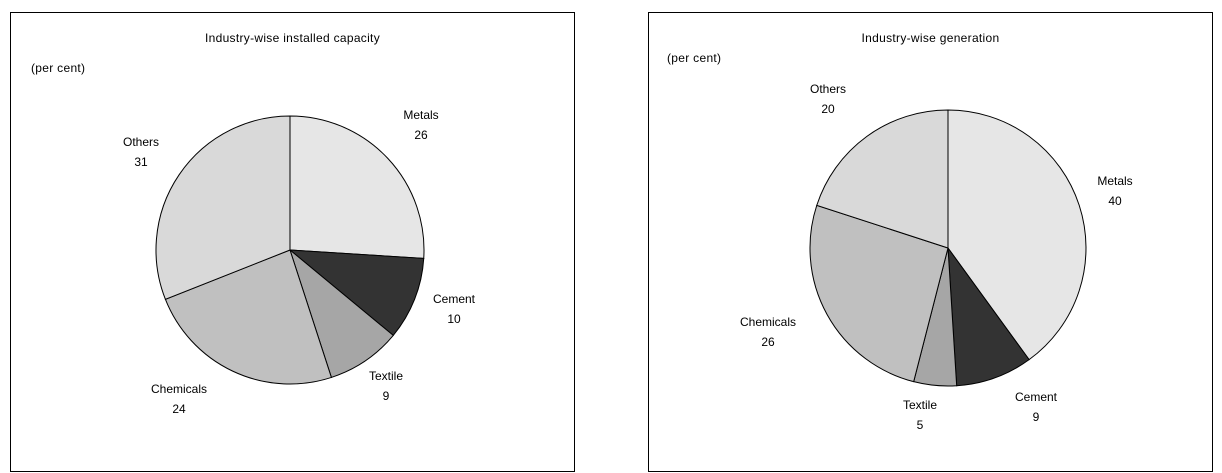  Describe the element at coordinates (454, 319) in the screenshot. I see `slice-value-cement: 10` at that location.